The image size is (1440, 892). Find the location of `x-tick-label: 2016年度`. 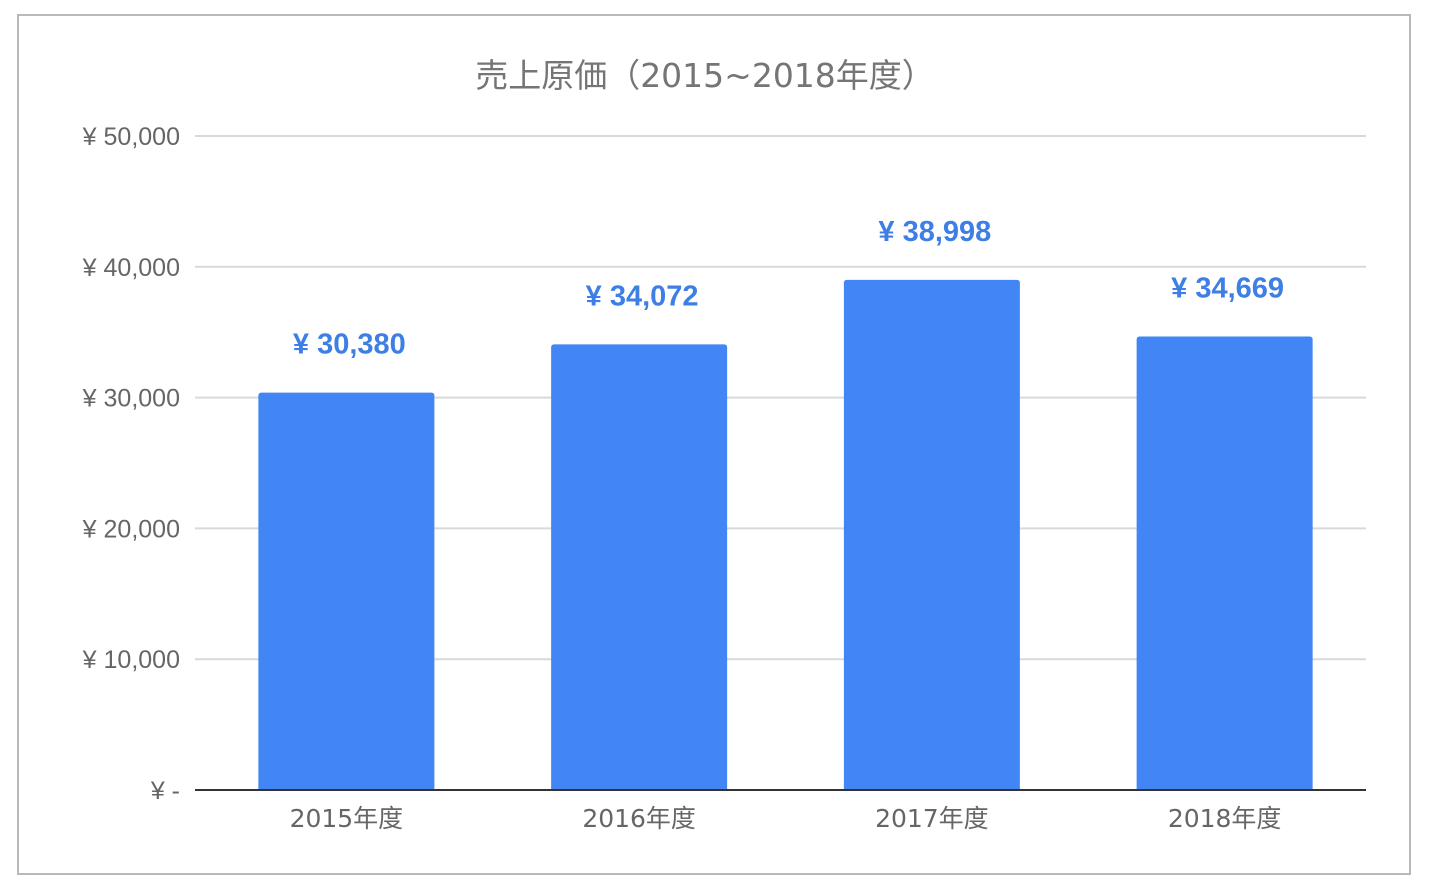

x-tick-label: 2016年度 is located at coordinates (639, 818).